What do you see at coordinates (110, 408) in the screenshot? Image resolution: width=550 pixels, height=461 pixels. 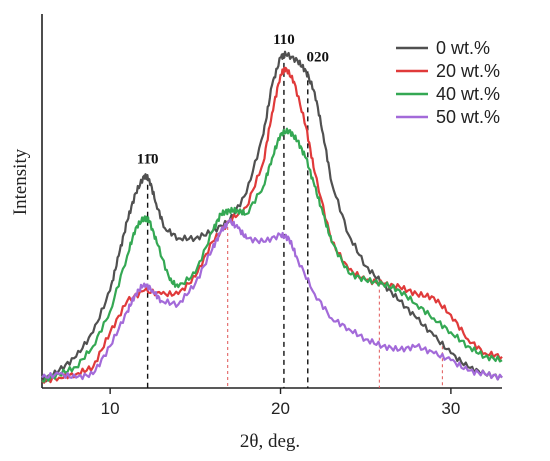 I see `x-tick-label: 10` at bounding box center [110, 408].